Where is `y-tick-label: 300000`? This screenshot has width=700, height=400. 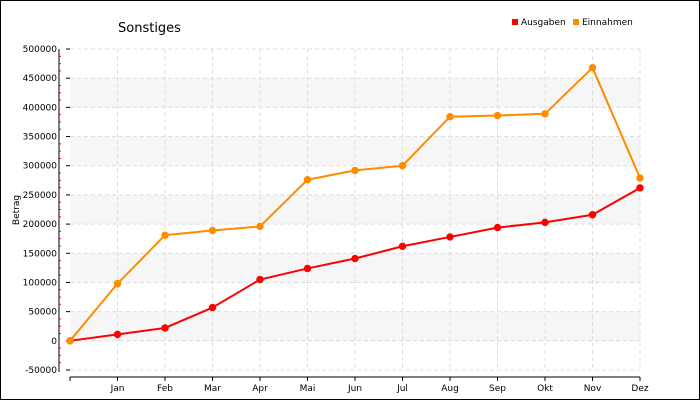 y-tick-label: 300000 is located at coordinates (40, 167).